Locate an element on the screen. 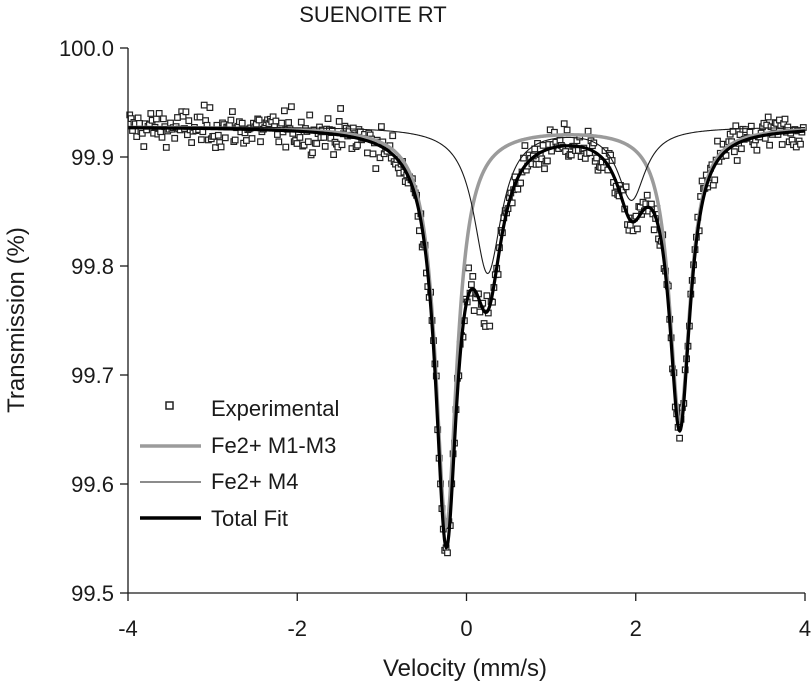  y-tick-label: 99.7 is located at coordinates (92, 375).